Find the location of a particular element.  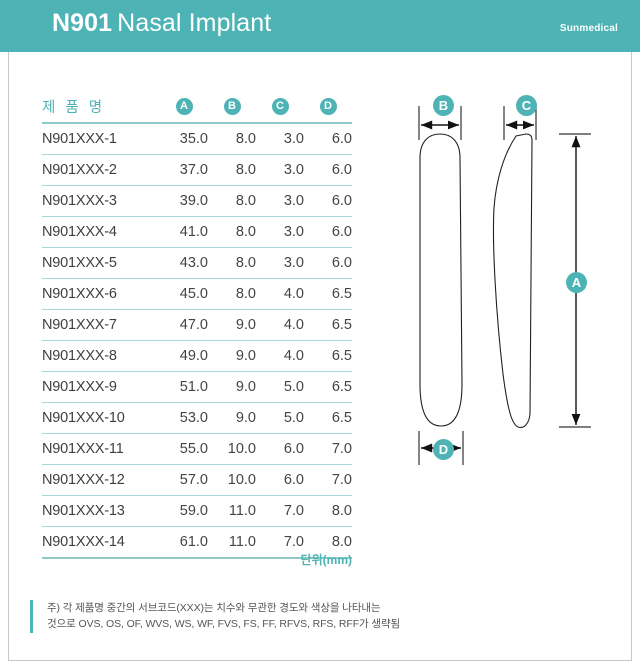

table-row: N901XXX-7 47.0 9.0 4.0 6.5 is located at coordinates (197, 325).